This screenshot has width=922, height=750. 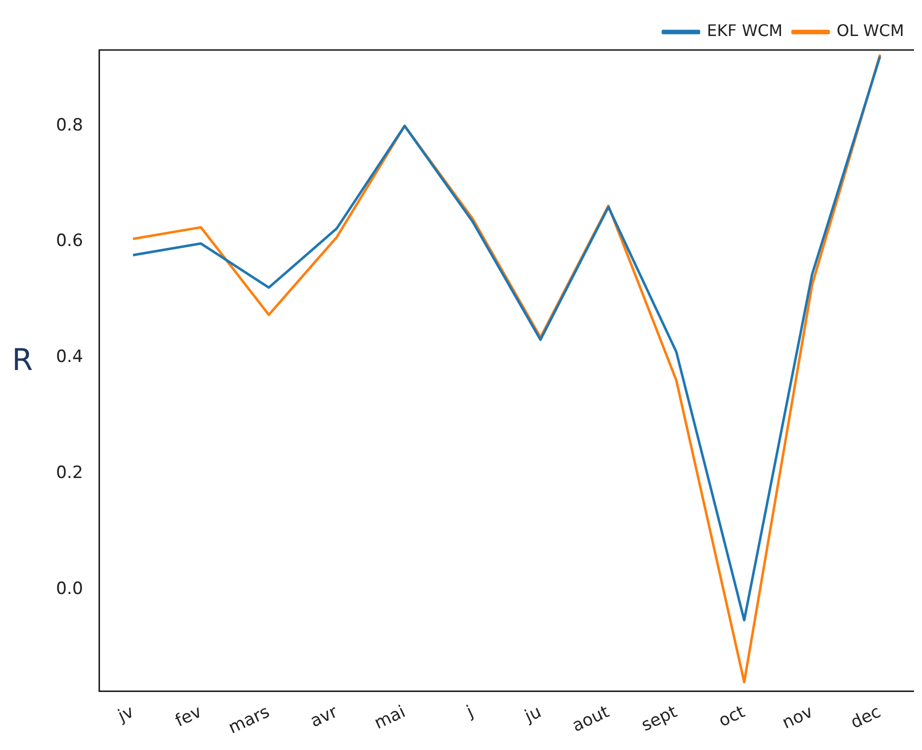 I want to click on y-tick-label: 0.6, so click(x=70, y=241).